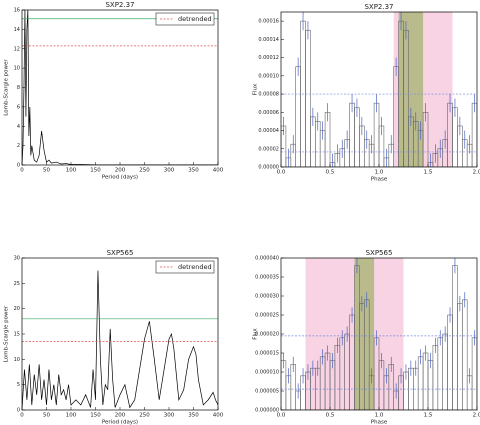 This screenshot has width=480, height=425. I want to click on x-tick-label: 1.0, so click(379, 173).